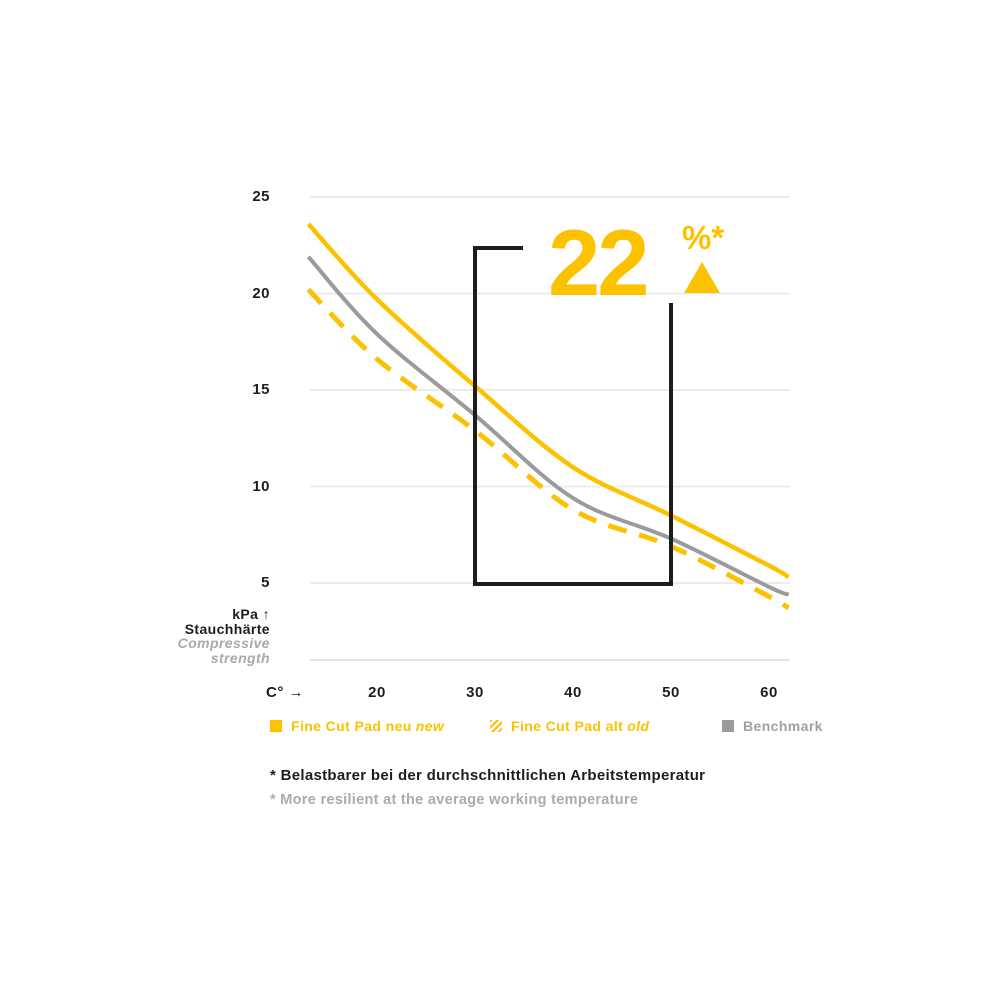  What do you see at coordinates (240, 657) in the screenshot?
I see `y-axis-subtitle-line2: strength` at bounding box center [240, 657].